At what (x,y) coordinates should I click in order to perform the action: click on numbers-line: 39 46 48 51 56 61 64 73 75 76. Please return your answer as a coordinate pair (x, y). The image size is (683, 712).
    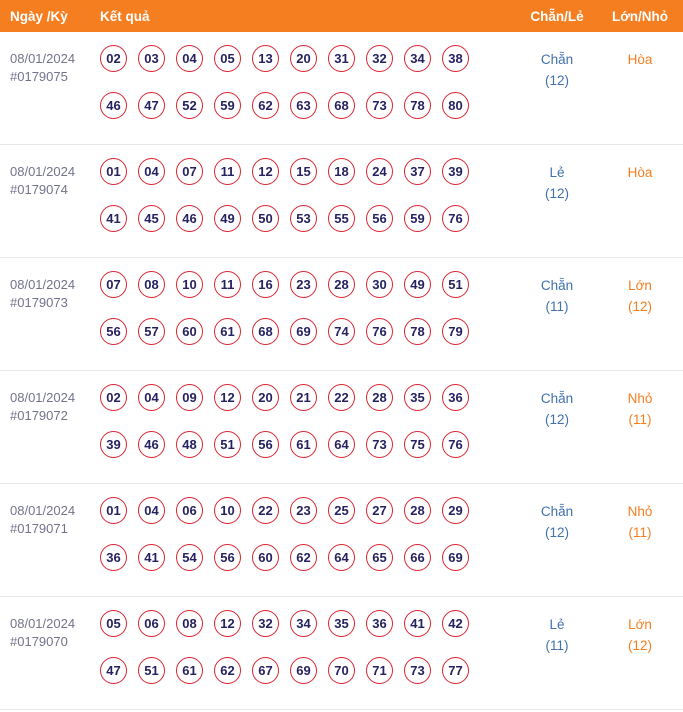
    Looking at the image, I should click on (308, 444).